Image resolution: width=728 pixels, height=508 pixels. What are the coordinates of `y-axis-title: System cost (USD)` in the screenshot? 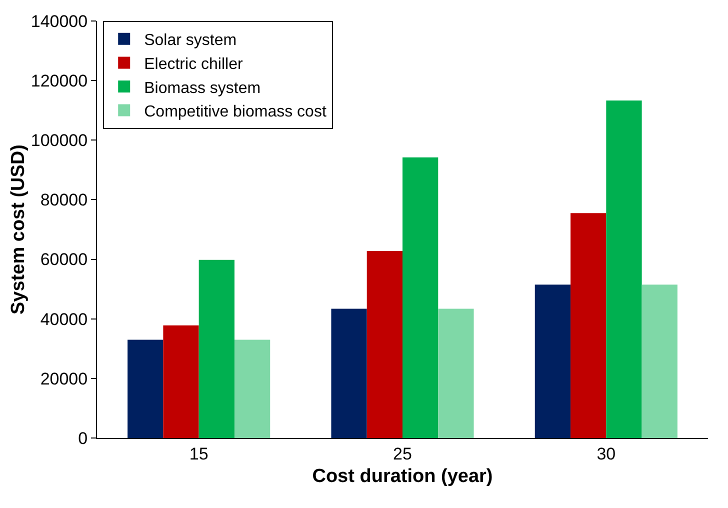 It's located at (18, 229).